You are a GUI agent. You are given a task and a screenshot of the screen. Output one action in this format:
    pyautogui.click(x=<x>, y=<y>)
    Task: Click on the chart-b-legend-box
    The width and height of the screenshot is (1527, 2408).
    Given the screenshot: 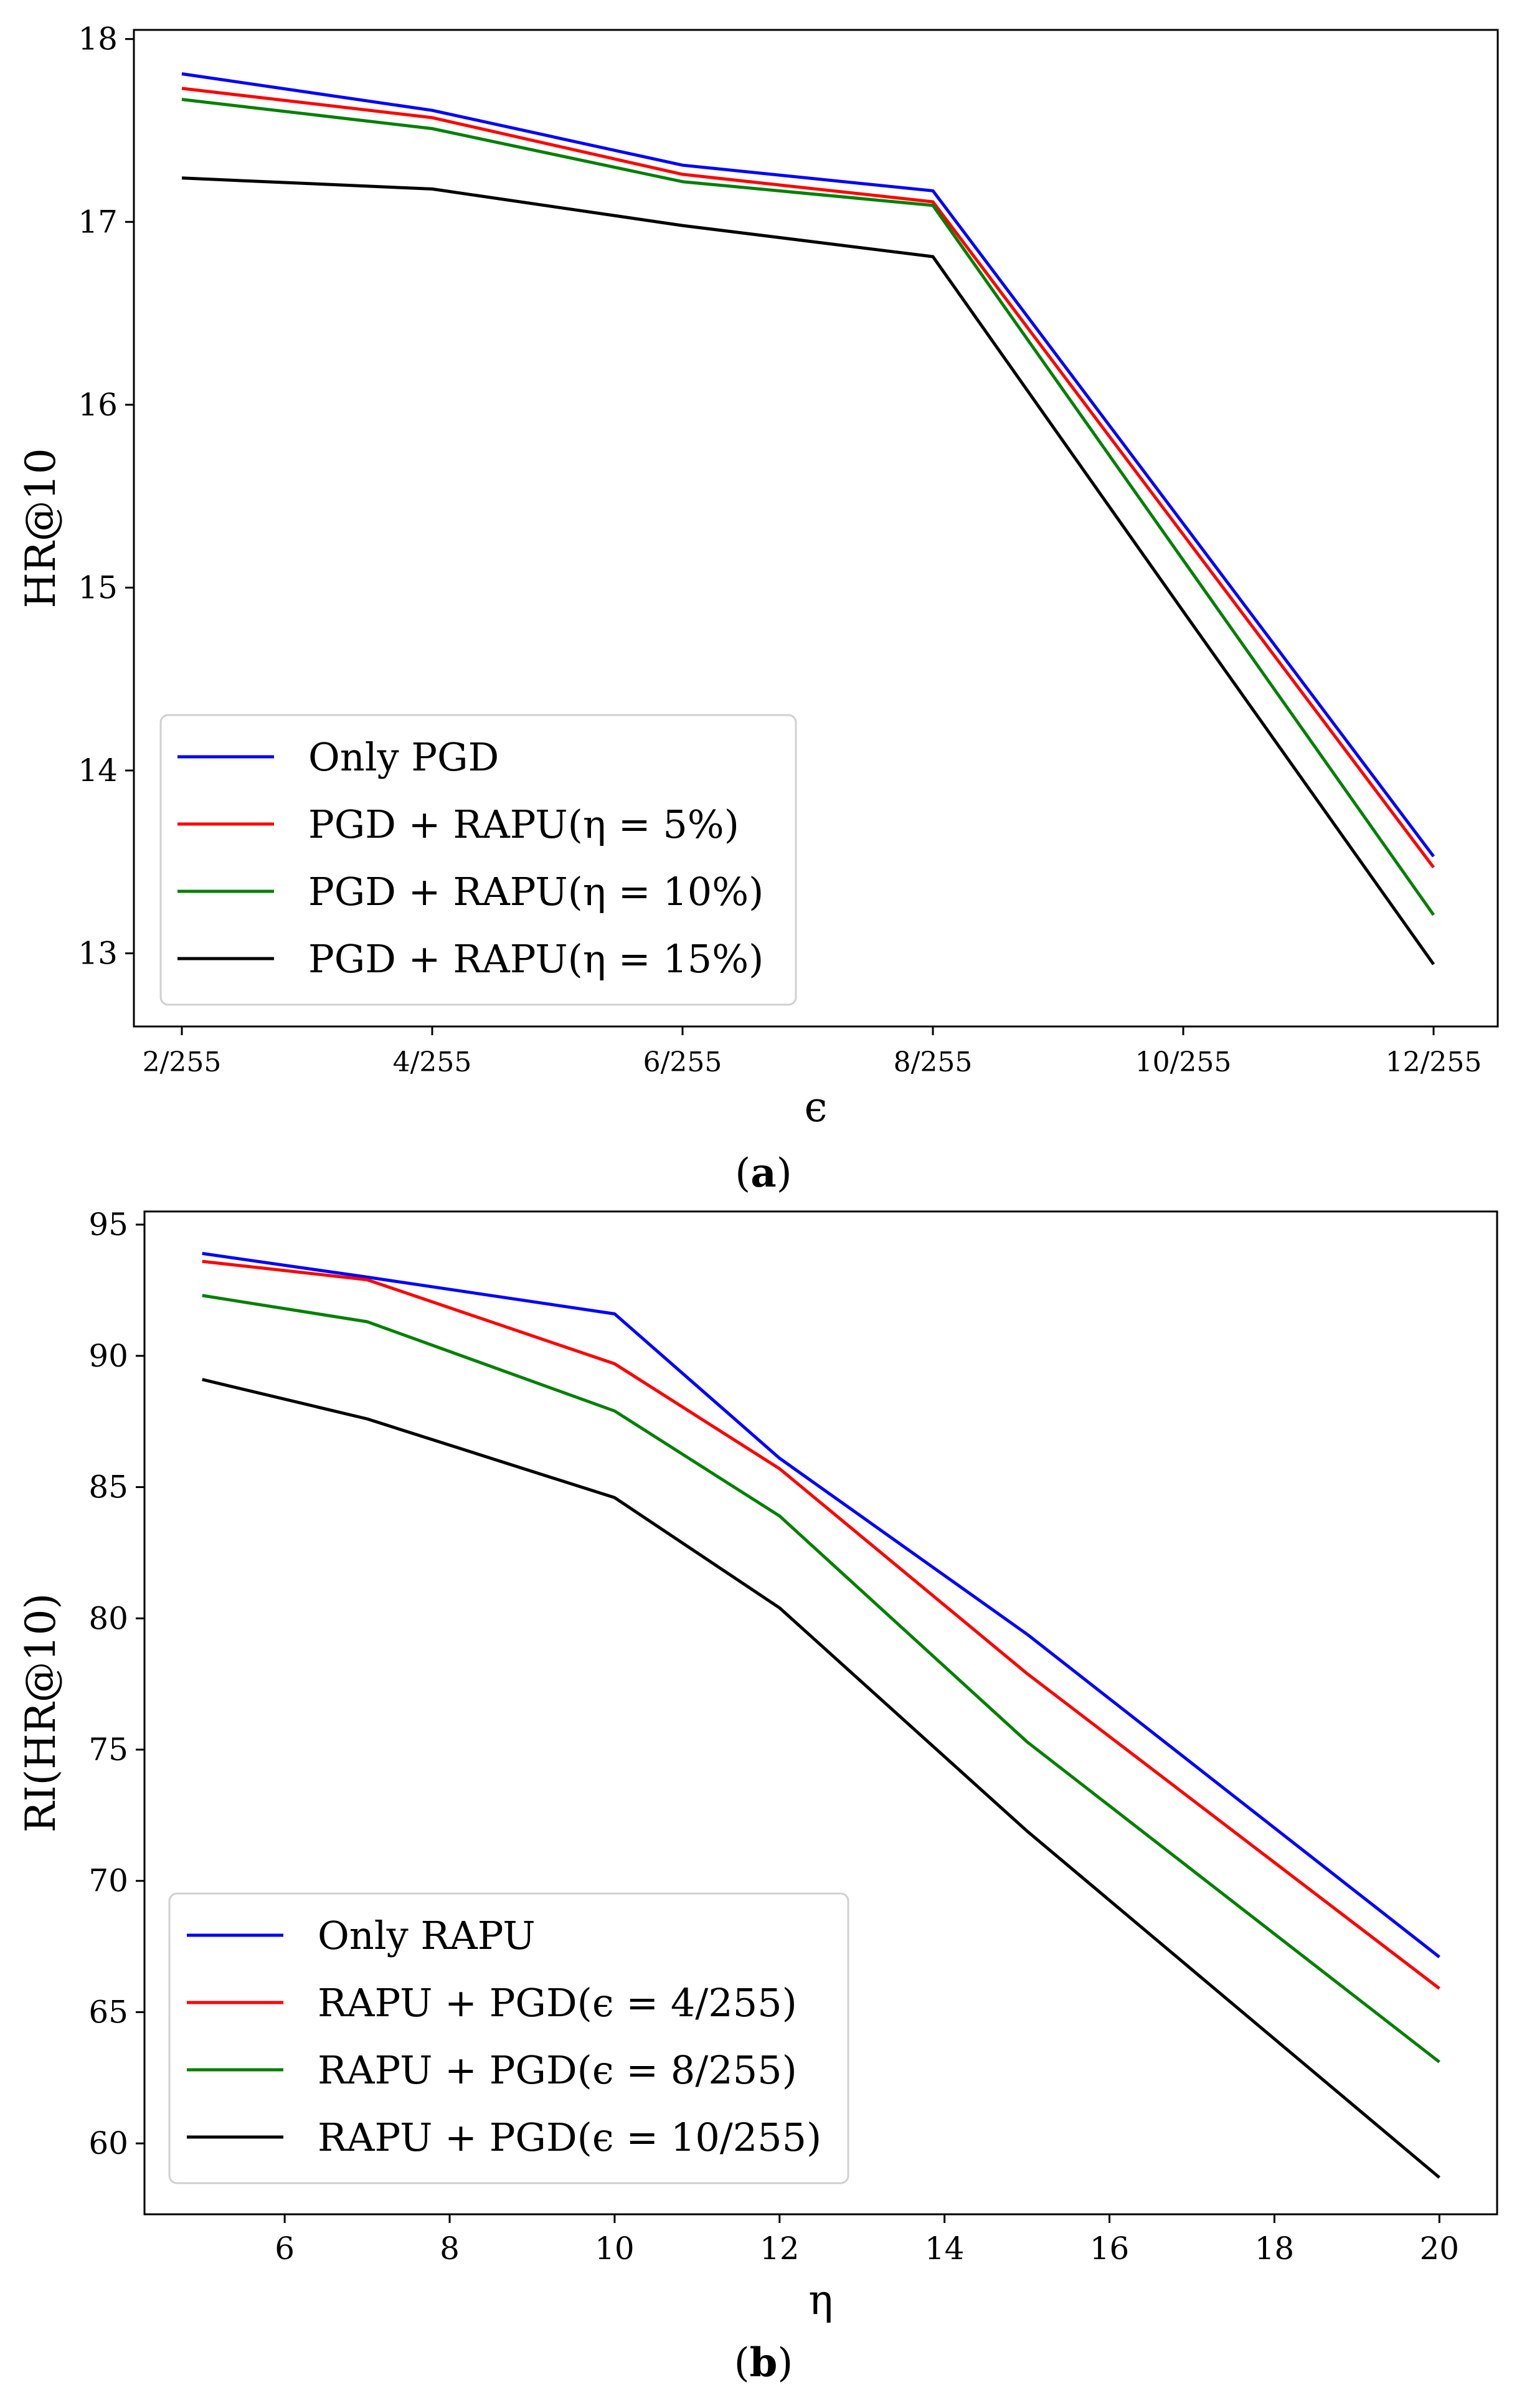 What is the action you would take?
    pyautogui.click(x=508, y=2038)
    